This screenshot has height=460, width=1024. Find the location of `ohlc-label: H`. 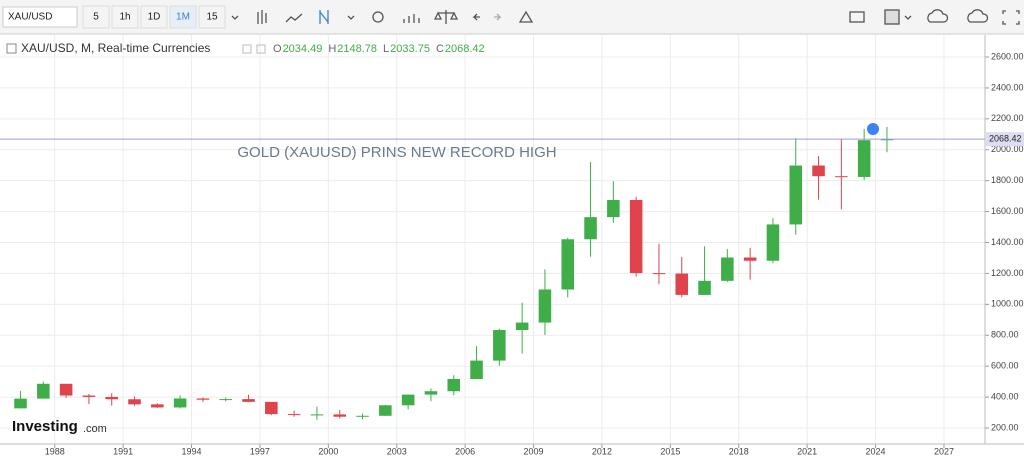

ohlc-label: H is located at coordinates (332, 49).